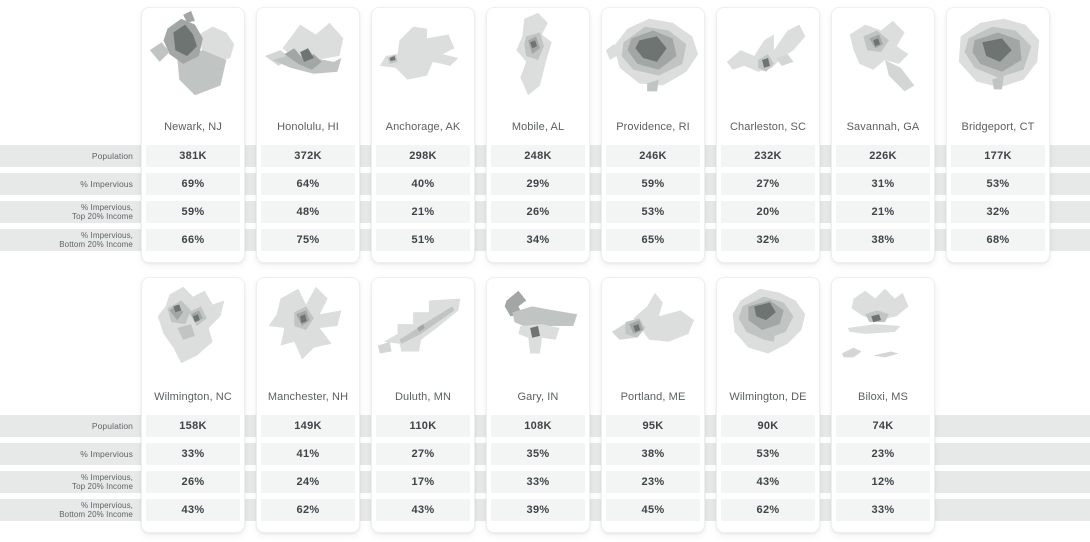  Describe the element at coordinates (883, 426) in the screenshot. I see `population-value: 74K` at that location.